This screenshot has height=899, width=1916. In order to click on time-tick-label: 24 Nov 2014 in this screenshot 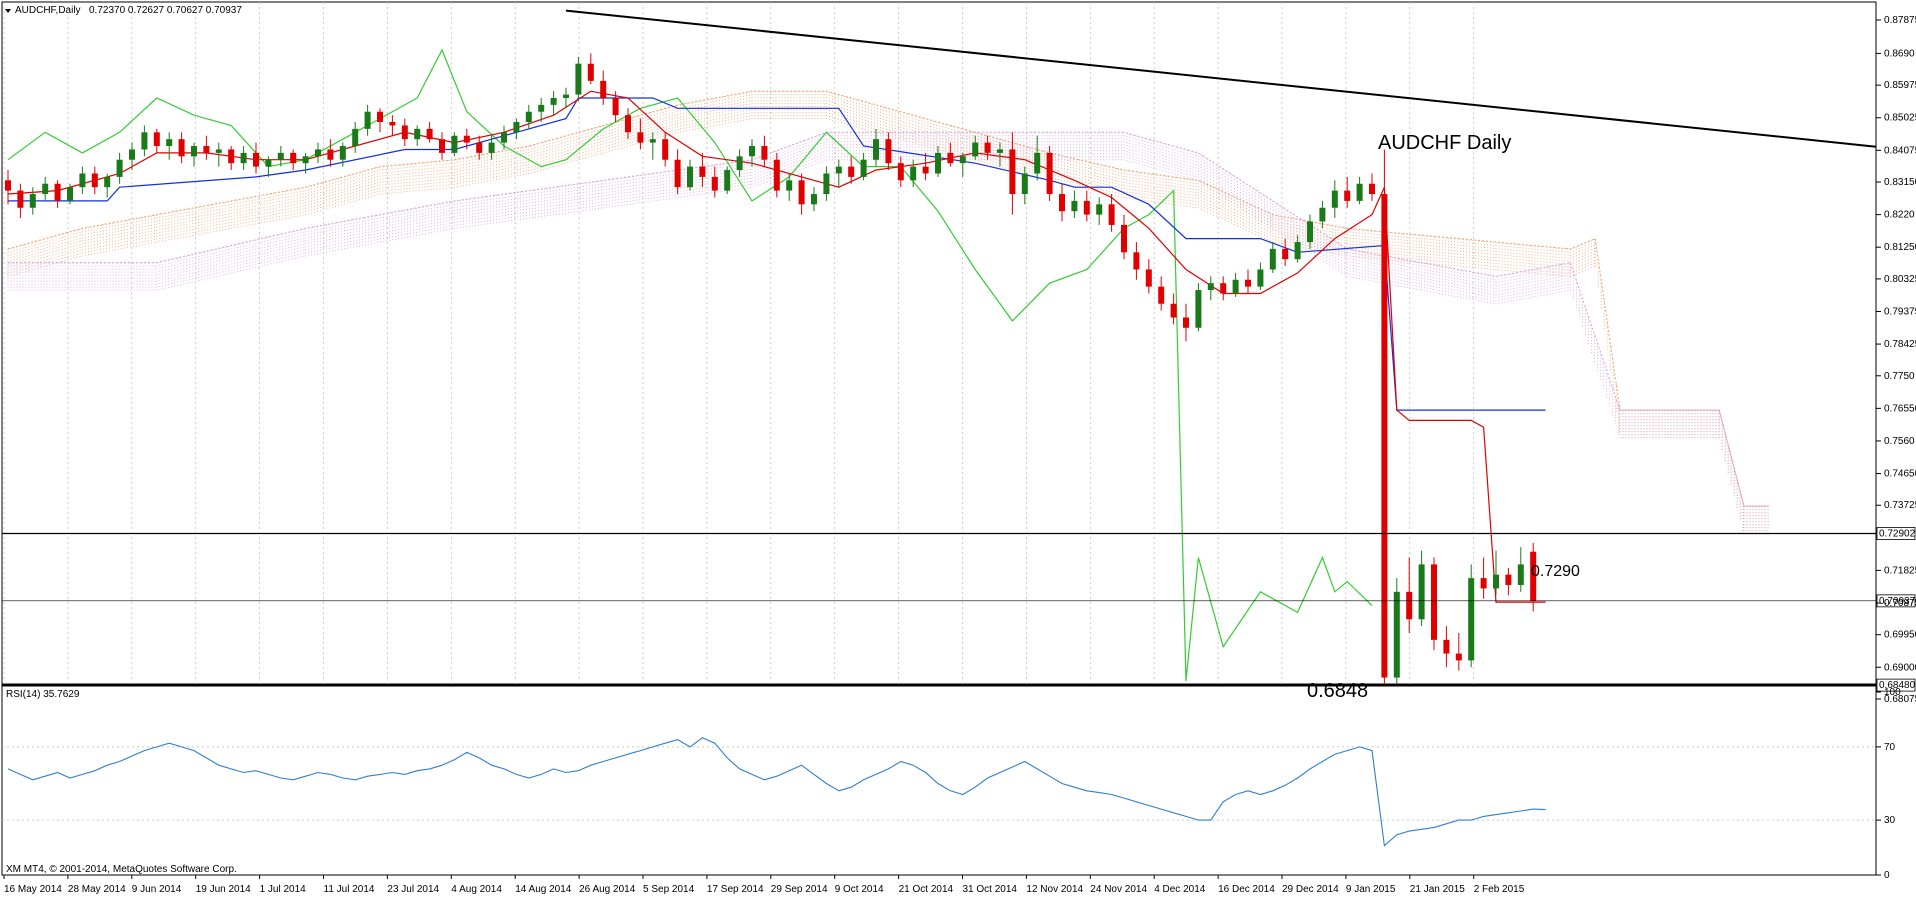, I will do `click(1118, 889)`.